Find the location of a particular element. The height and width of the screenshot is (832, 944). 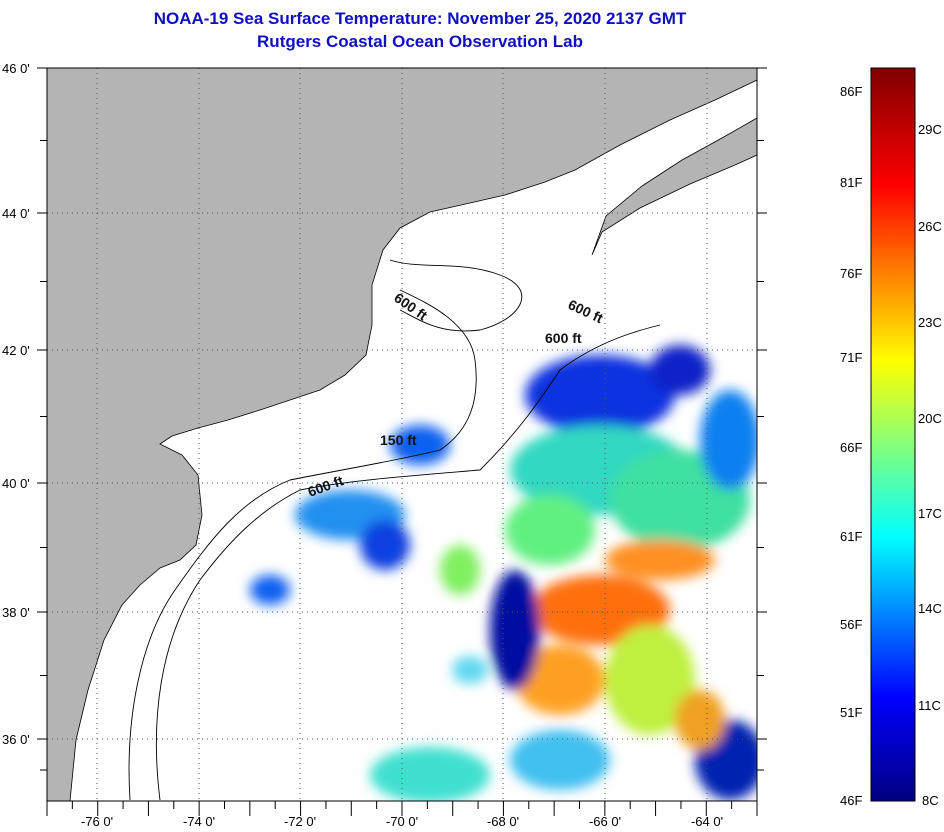

lon-tick-label: -70 0' is located at coordinates (402, 821).